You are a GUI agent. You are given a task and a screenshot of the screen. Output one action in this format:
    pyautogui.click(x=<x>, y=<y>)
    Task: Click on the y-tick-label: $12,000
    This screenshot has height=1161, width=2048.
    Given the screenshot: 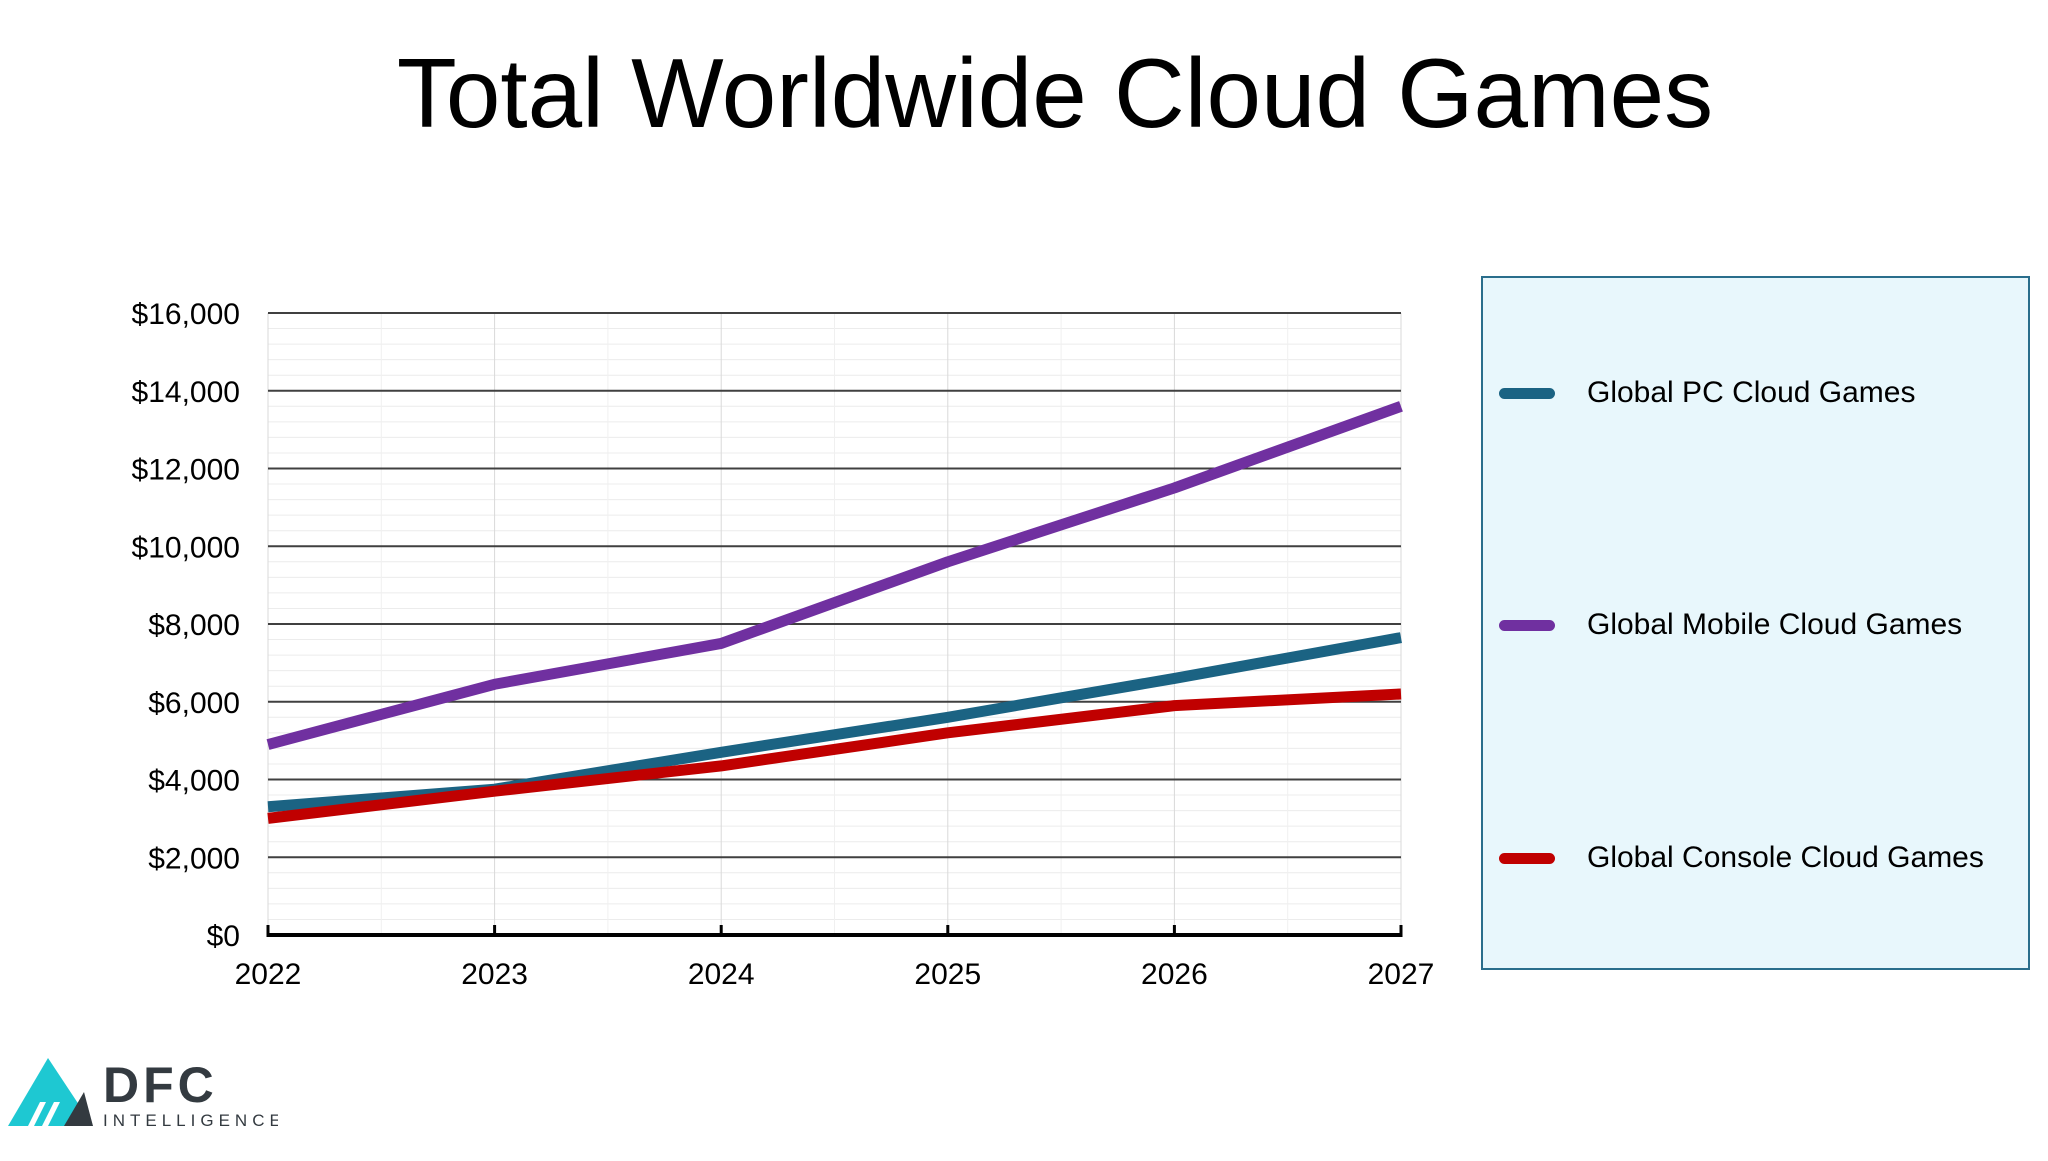 What is the action you would take?
    pyautogui.click(x=186, y=470)
    